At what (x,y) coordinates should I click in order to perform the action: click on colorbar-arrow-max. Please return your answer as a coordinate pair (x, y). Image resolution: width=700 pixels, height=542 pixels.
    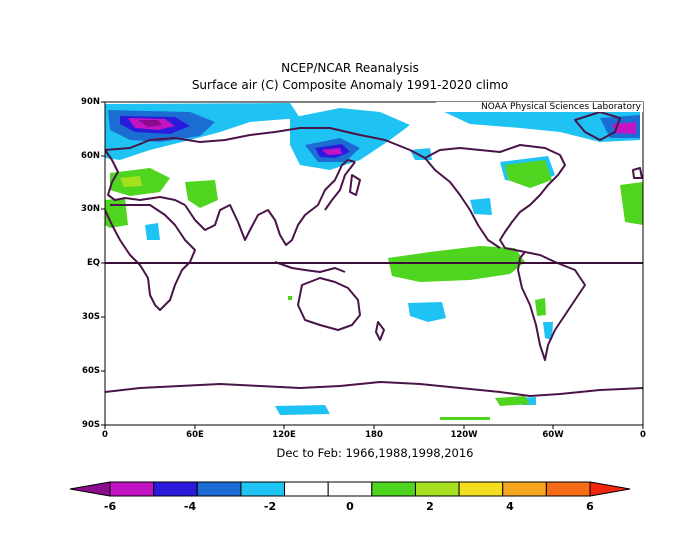
    Looking at the image, I should click on (610, 489).